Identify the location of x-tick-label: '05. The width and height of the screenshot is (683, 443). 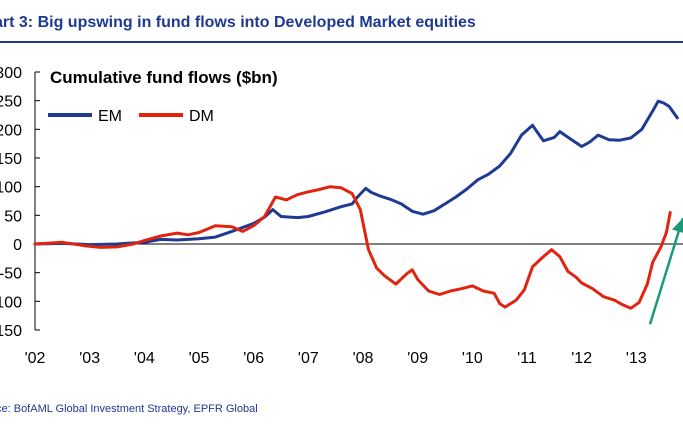
(199, 358).